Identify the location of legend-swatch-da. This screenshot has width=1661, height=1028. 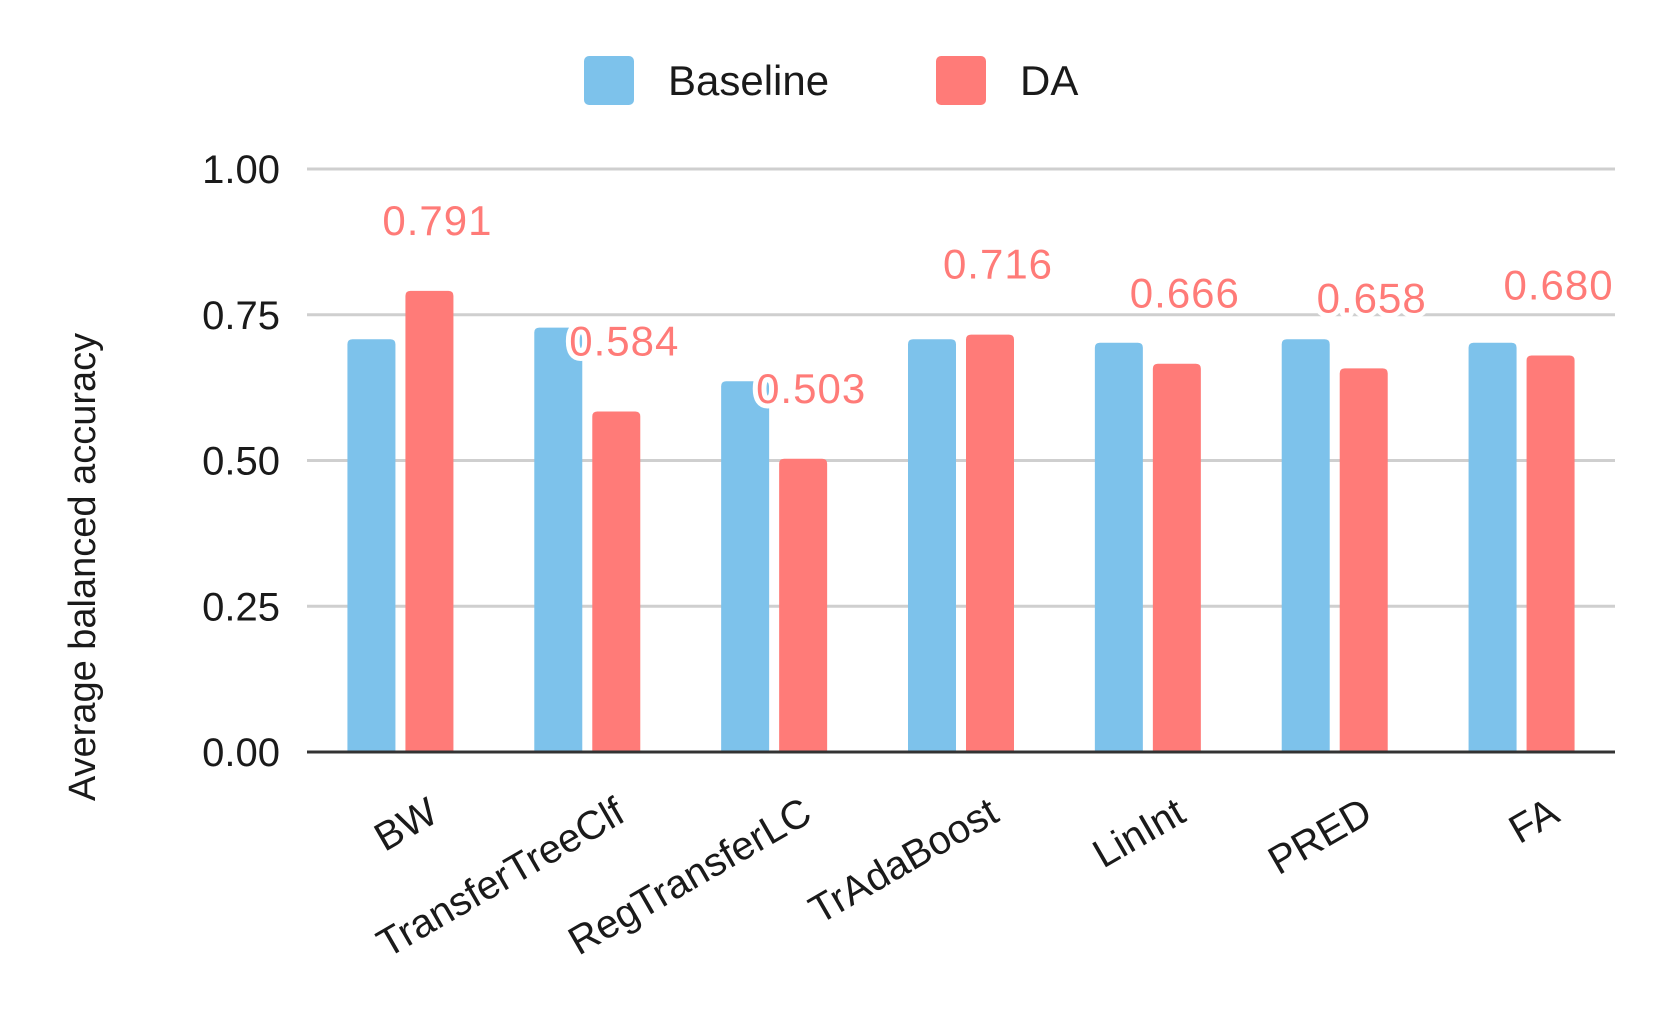
(961, 80).